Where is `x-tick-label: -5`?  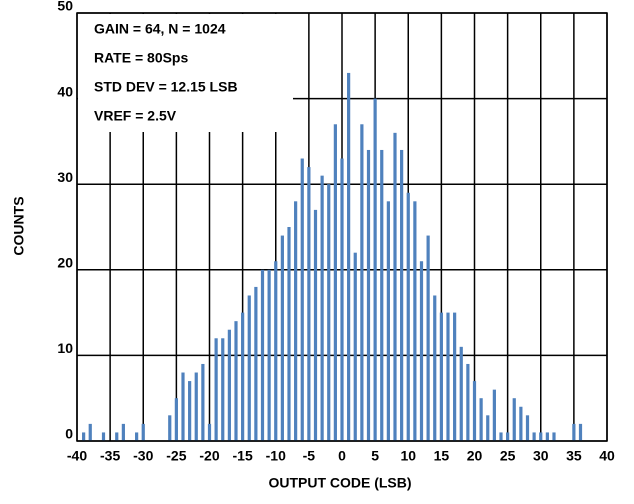 x-tick-label: -5 is located at coordinates (309, 456).